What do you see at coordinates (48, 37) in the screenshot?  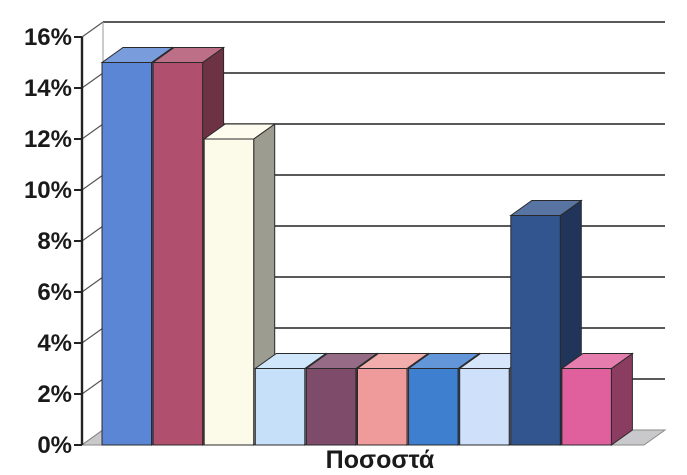 I see `y-tick-label: 16%` at bounding box center [48, 37].